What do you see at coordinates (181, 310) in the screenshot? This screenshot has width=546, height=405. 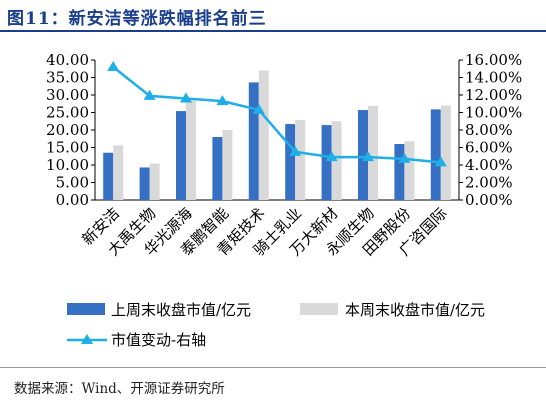 I see `legend-label-last-week: 上周末收盘市值/亿元` at bounding box center [181, 310].